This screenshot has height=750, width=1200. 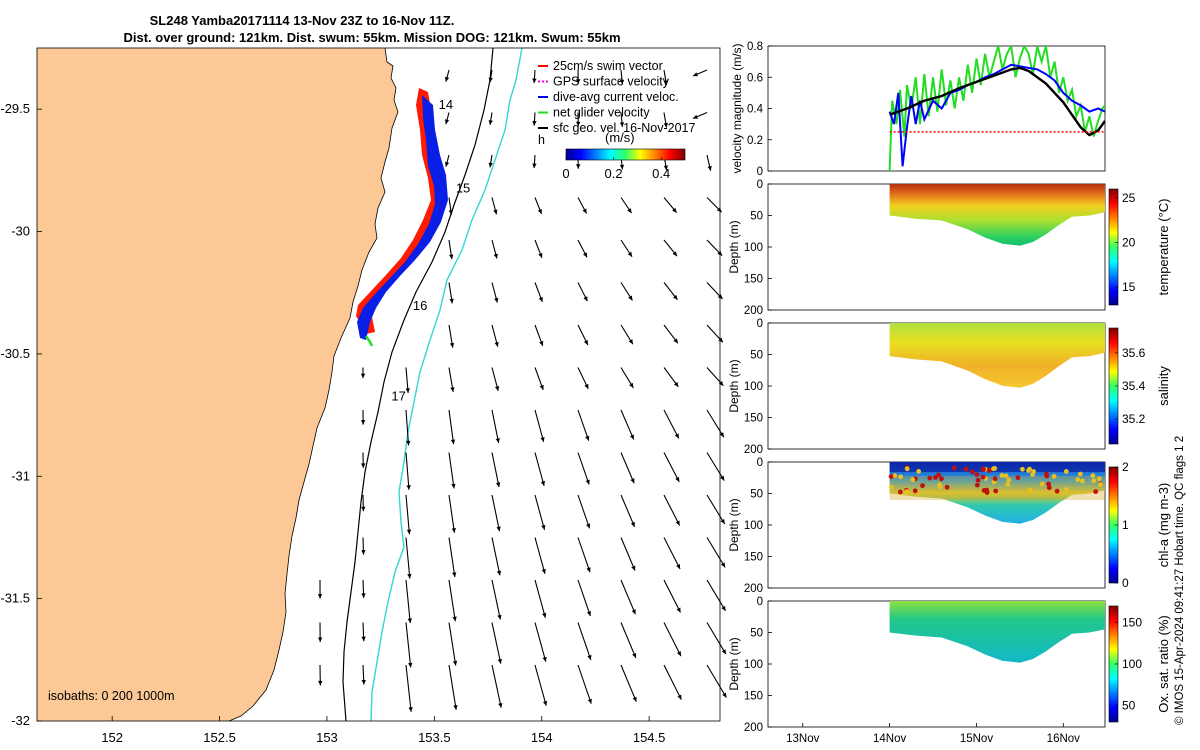 I want to click on section-heatmap, so click(x=997, y=632).